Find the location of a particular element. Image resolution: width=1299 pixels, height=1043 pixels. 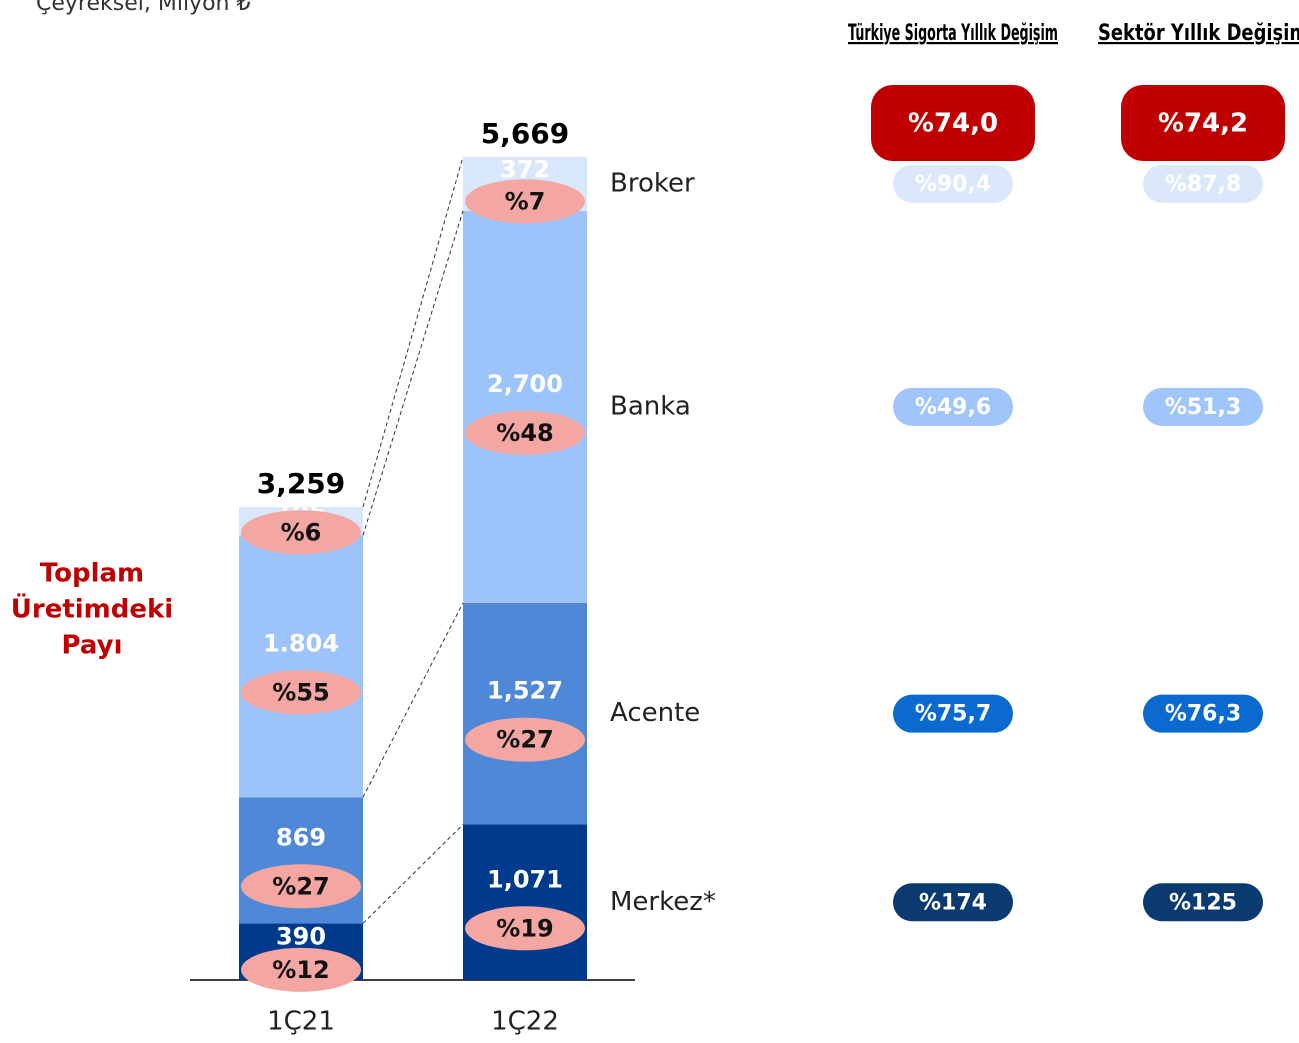

yoy-total-label: %74,2 is located at coordinates (1203, 124).